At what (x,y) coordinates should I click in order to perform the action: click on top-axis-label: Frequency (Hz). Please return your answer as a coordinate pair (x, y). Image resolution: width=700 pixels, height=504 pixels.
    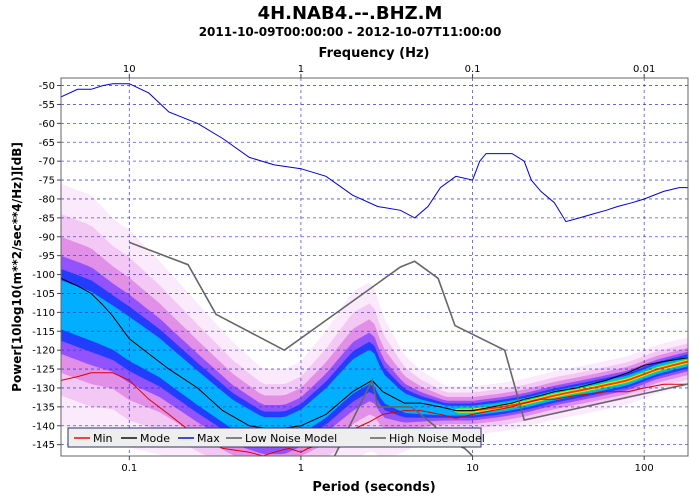
    Looking at the image, I should click on (374, 53).